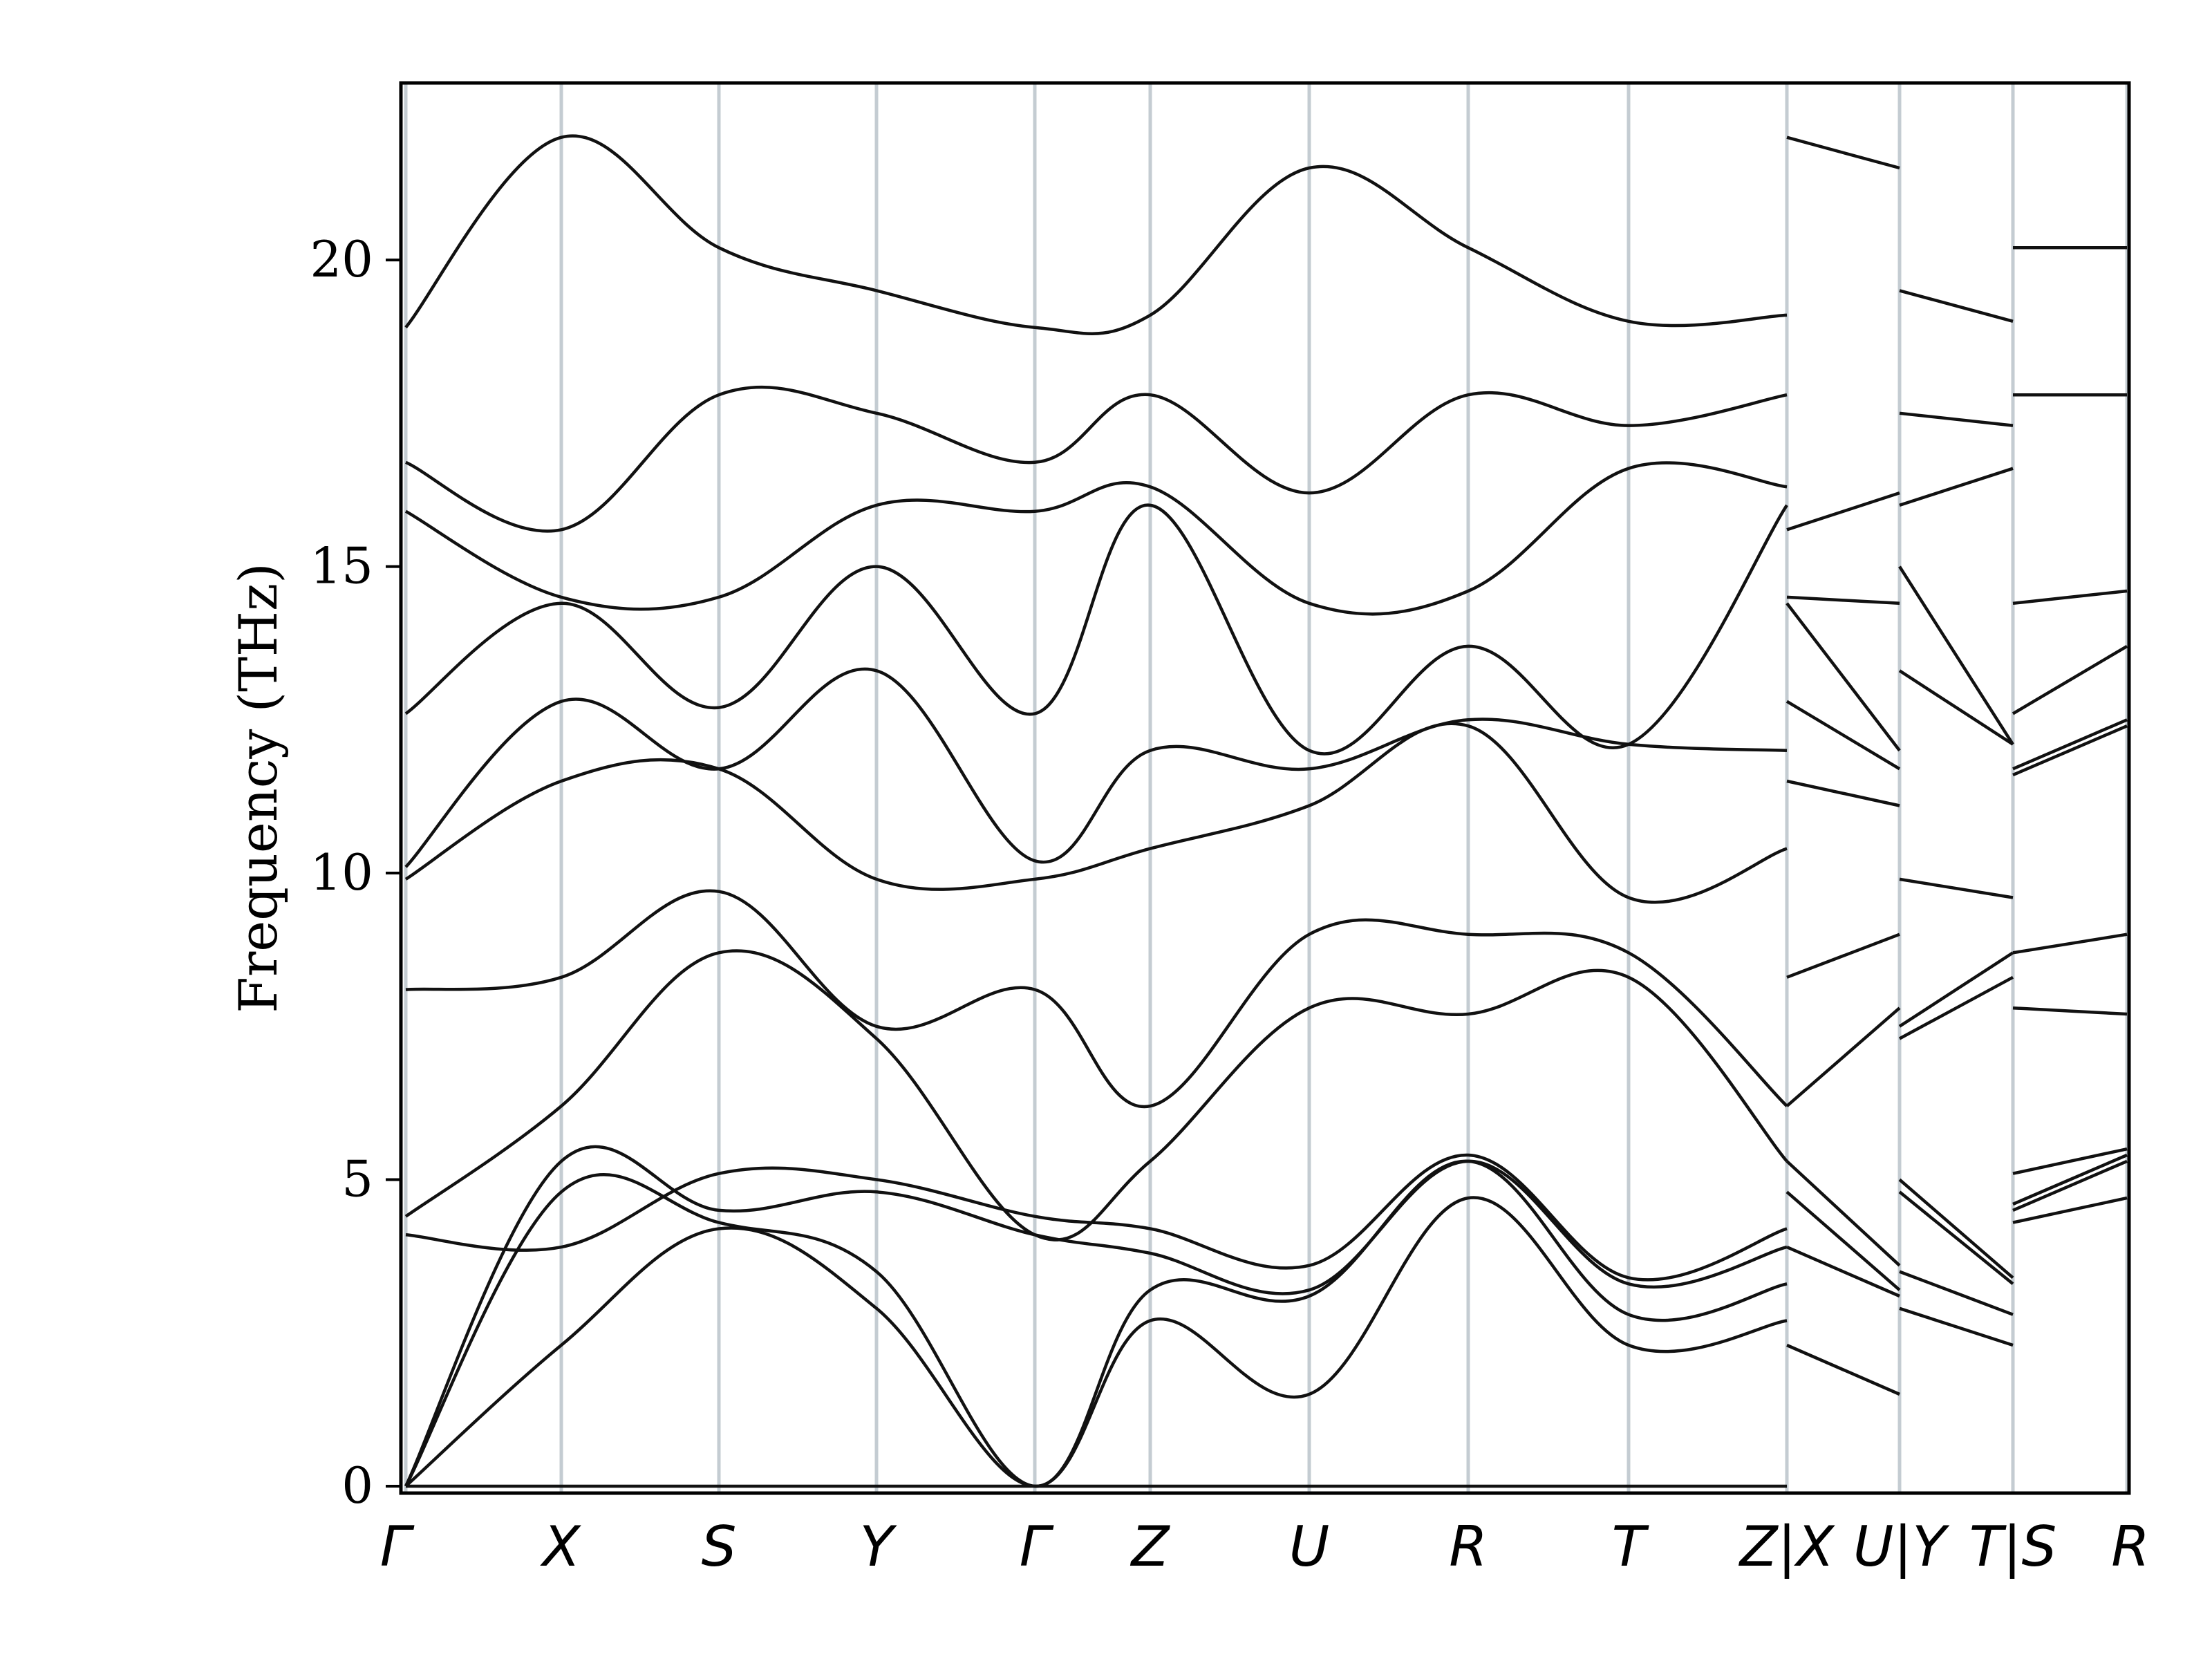  Describe the element at coordinates (2013, 1548) in the screenshot. I see `x-tick-label: T|S` at that location.